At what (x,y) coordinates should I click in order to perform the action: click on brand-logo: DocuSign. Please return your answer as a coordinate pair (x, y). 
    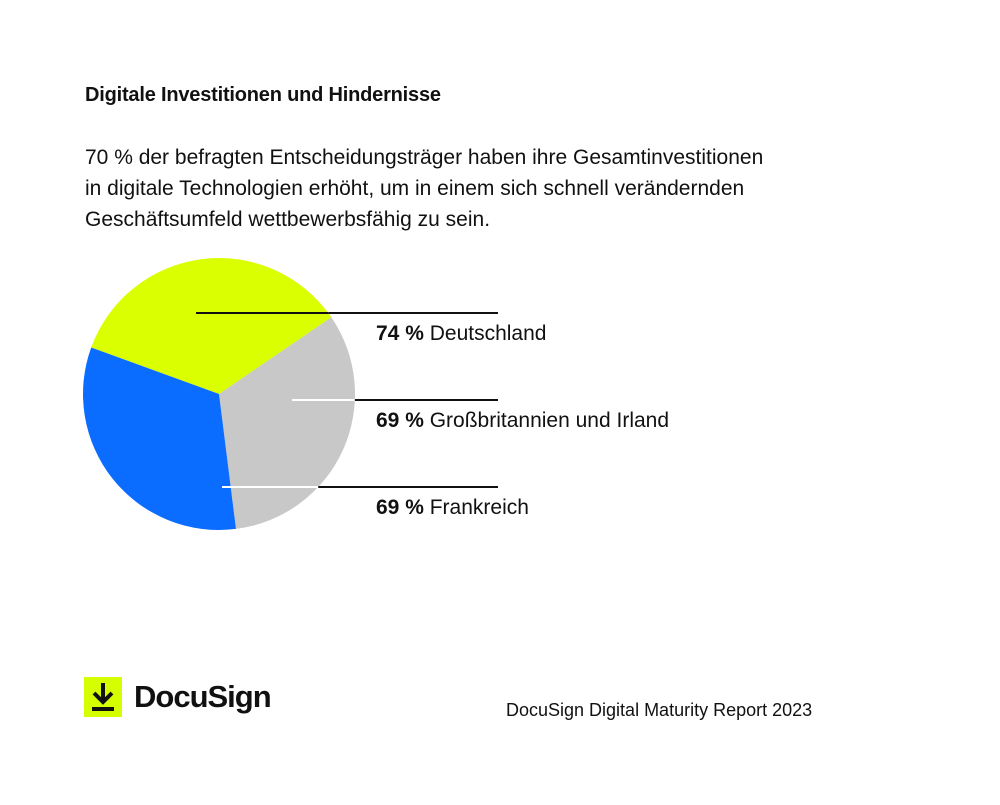
    Looking at the image, I should click on (178, 697).